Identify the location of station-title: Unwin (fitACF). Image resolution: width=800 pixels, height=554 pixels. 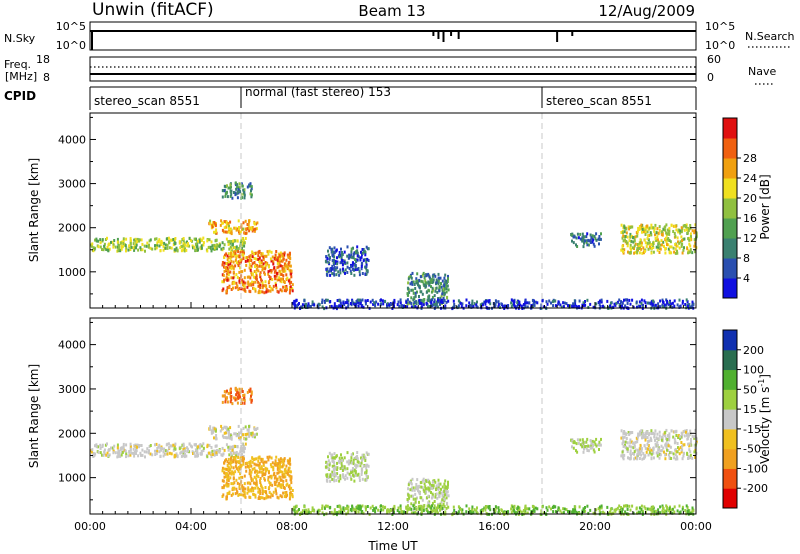
(153, 10).